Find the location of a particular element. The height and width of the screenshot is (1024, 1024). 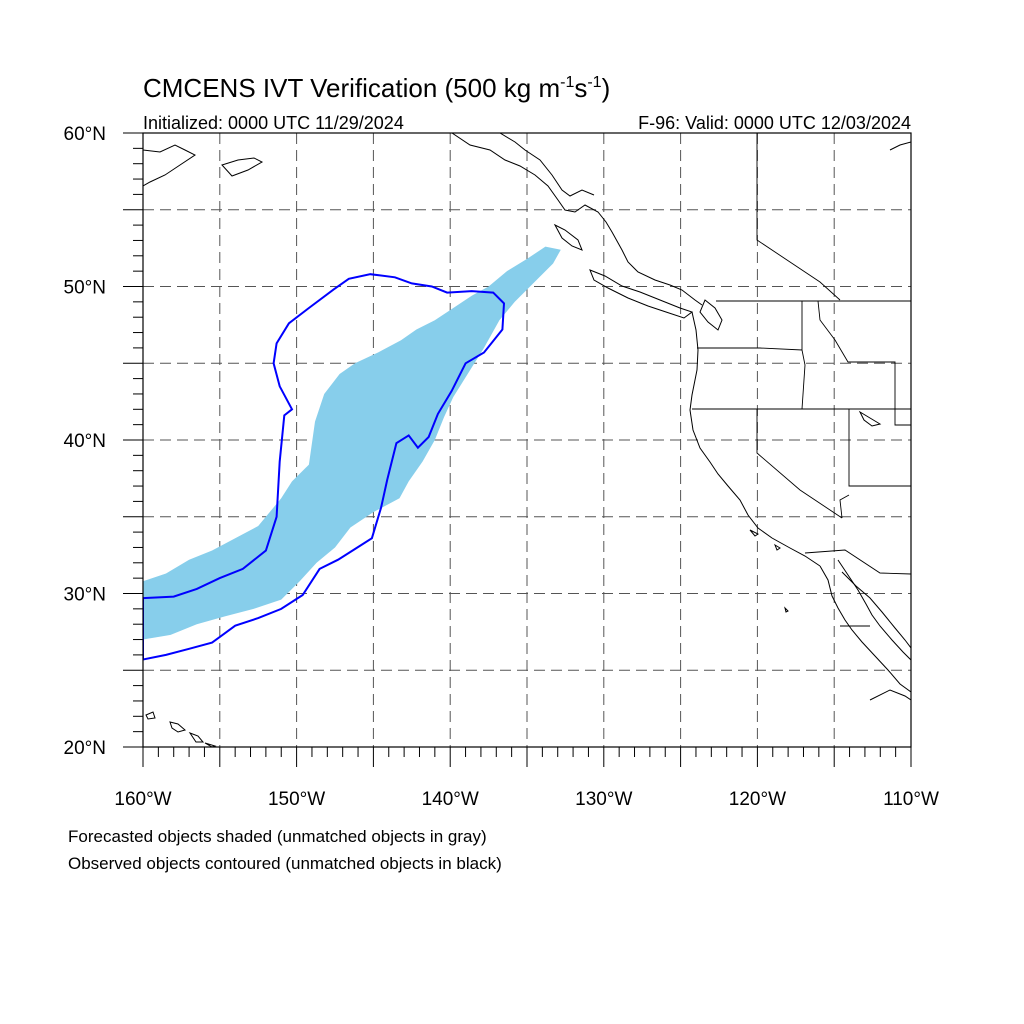

lon-tick-label: 140°W is located at coordinates (450, 799).